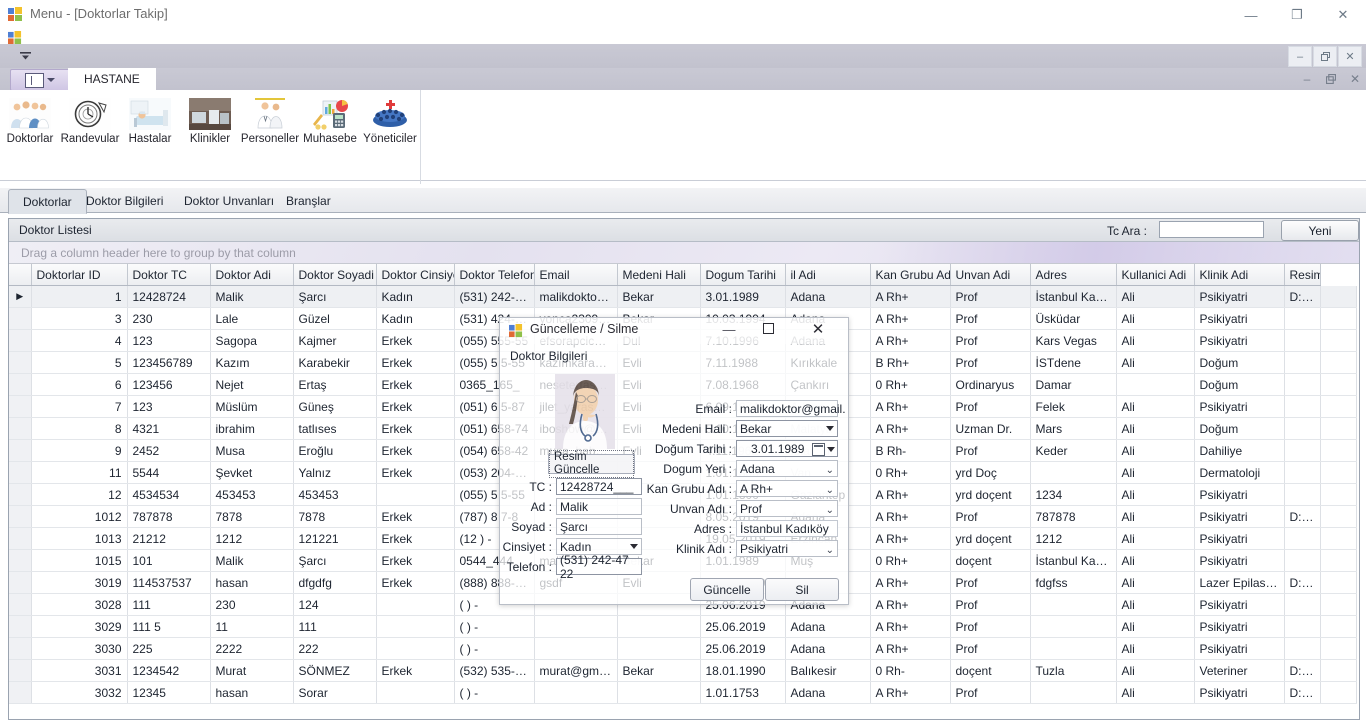 This screenshot has width=1366, height=725. I want to click on dialog-maximize-button, so click(768, 330).